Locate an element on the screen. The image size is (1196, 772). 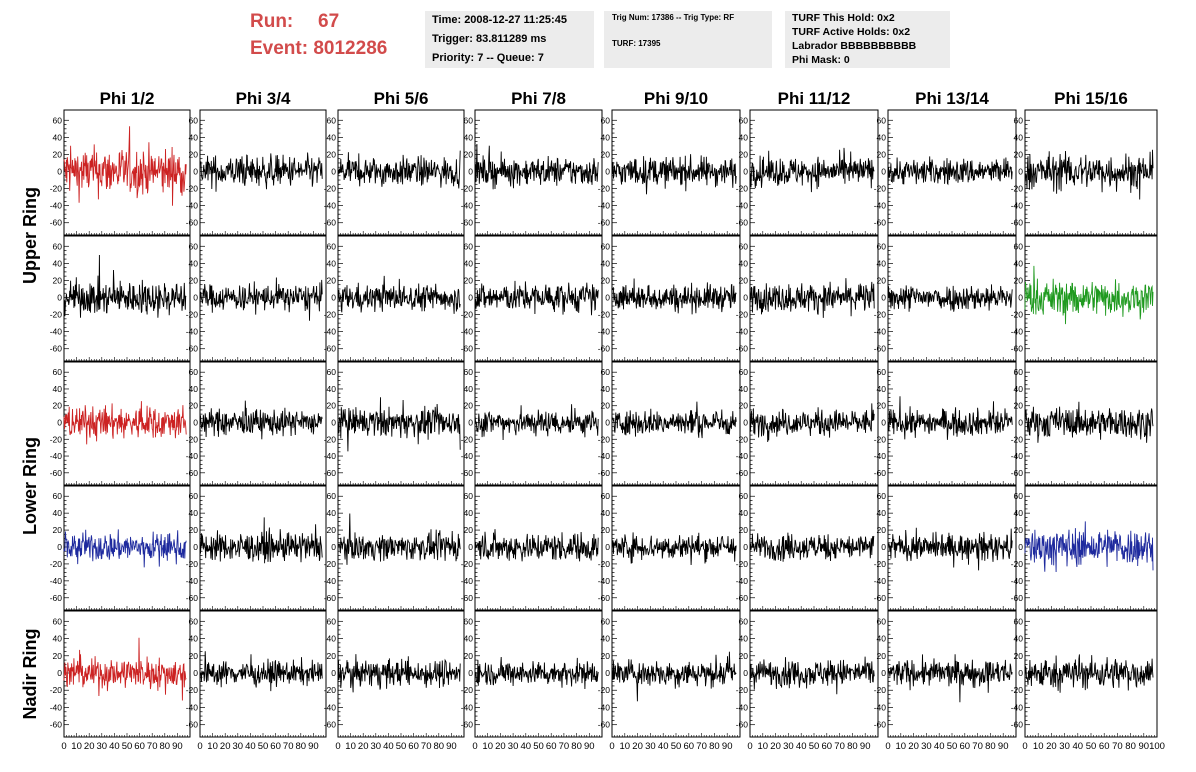
x-tick-label: 0 is located at coordinates (887, 746).